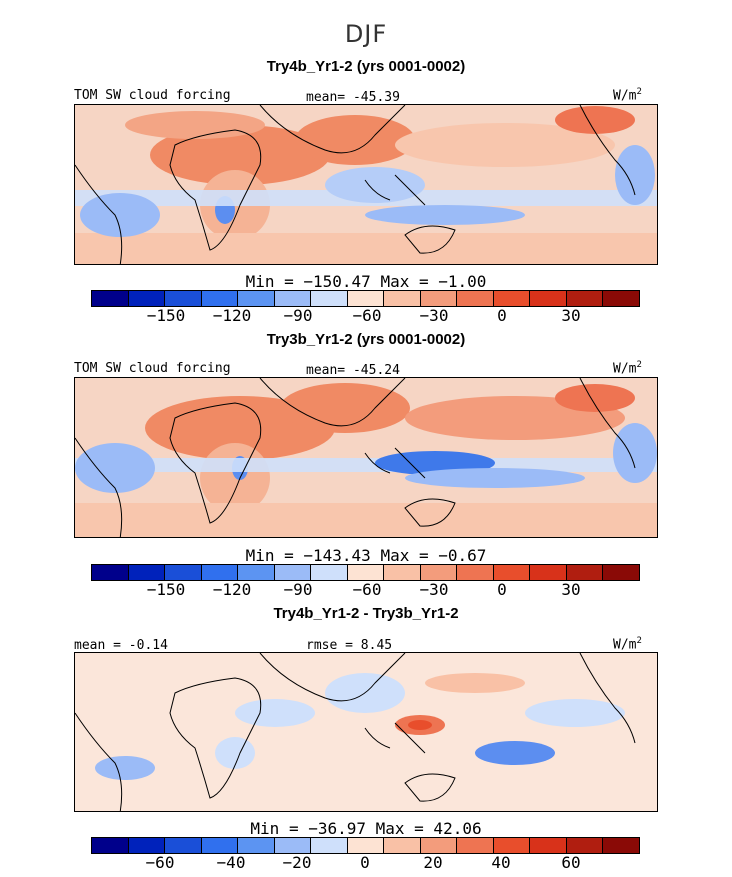 This screenshot has height=877, width=732. What do you see at coordinates (366, 555) in the screenshot?
I see `panel2-minmax: Min = −143.43 Max = −0.67` at bounding box center [366, 555].